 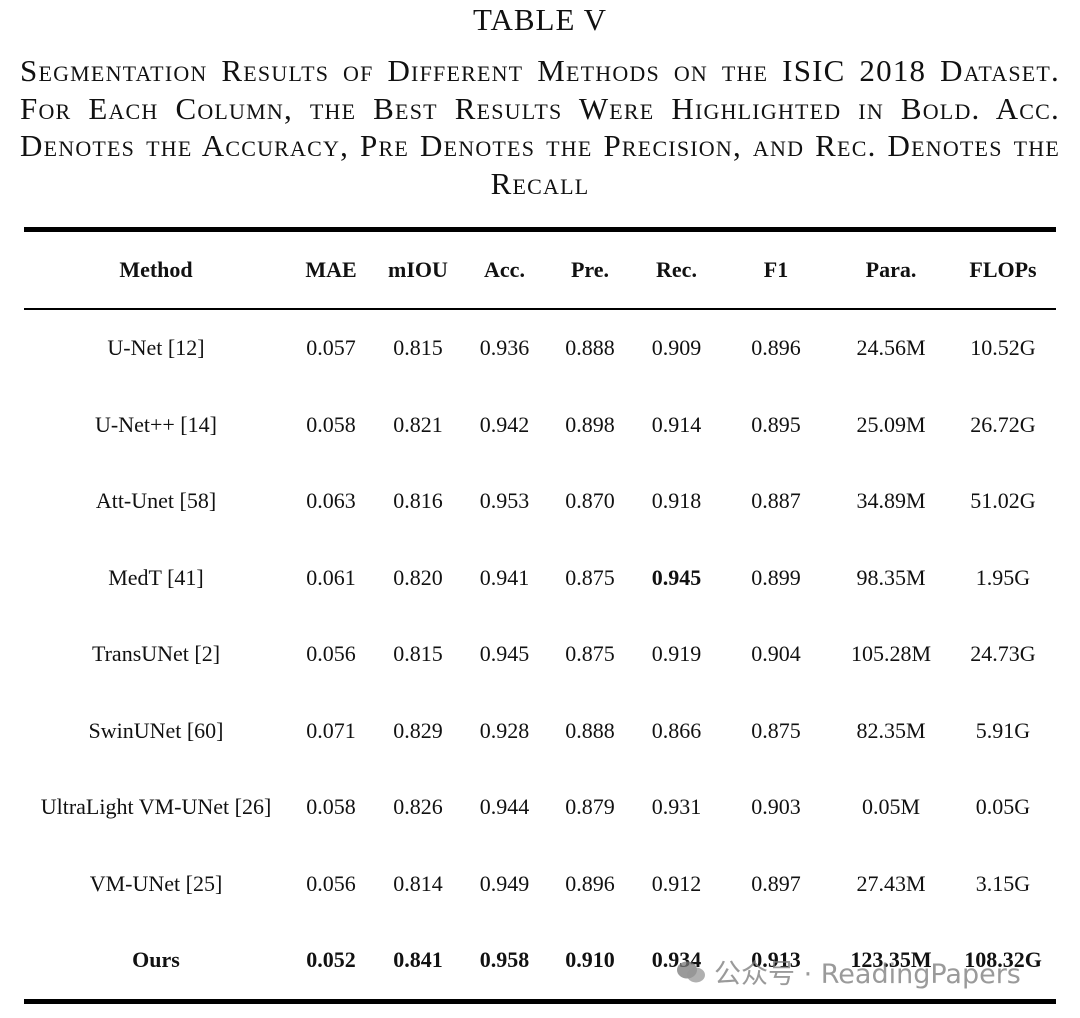 I want to click on value-cell: 0.909, so click(x=676, y=348).